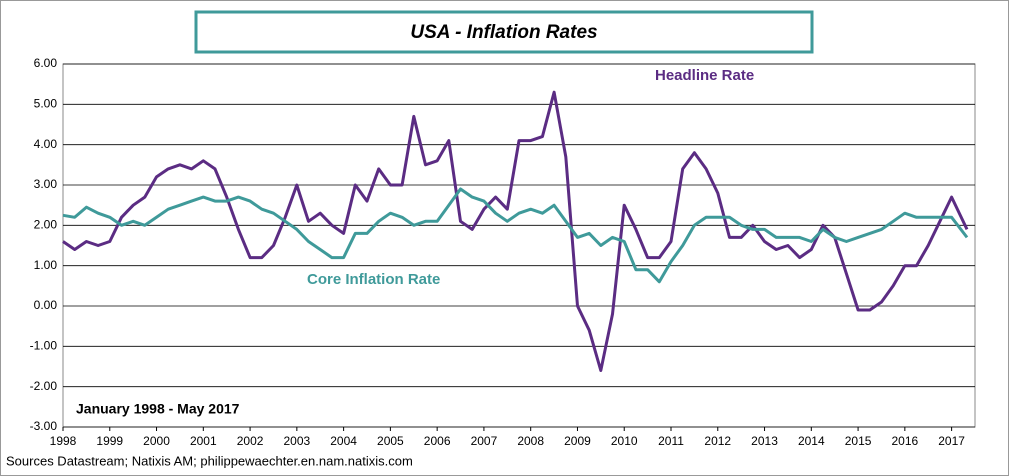 This screenshot has width=1009, height=476. What do you see at coordinates (343, 441) in the screenshot?
I see `x-tick-label: 2004` at bounding box center [343, 441].